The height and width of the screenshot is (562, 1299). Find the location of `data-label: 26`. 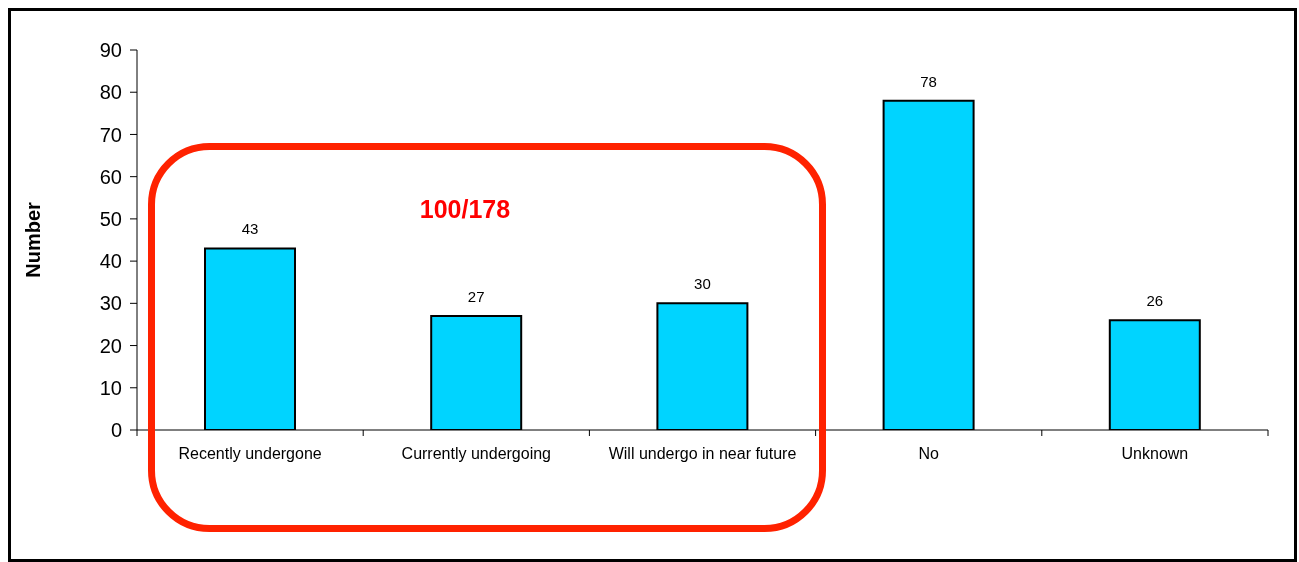

data-label: 26 is located at coordinates (1155, 301).